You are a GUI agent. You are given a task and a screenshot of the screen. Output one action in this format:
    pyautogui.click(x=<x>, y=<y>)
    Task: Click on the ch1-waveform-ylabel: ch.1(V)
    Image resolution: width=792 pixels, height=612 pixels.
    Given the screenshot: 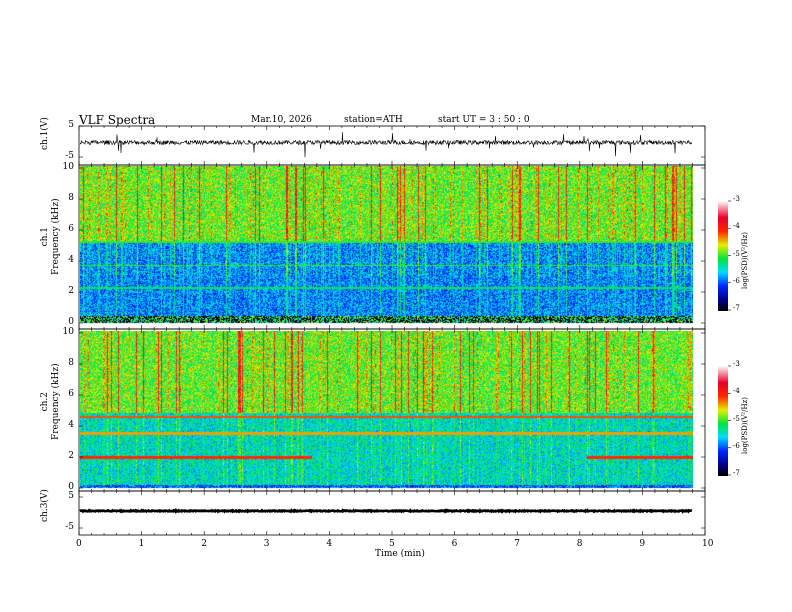 What is the action you would take?
    pyautogui.click(x=45, y=133)
    